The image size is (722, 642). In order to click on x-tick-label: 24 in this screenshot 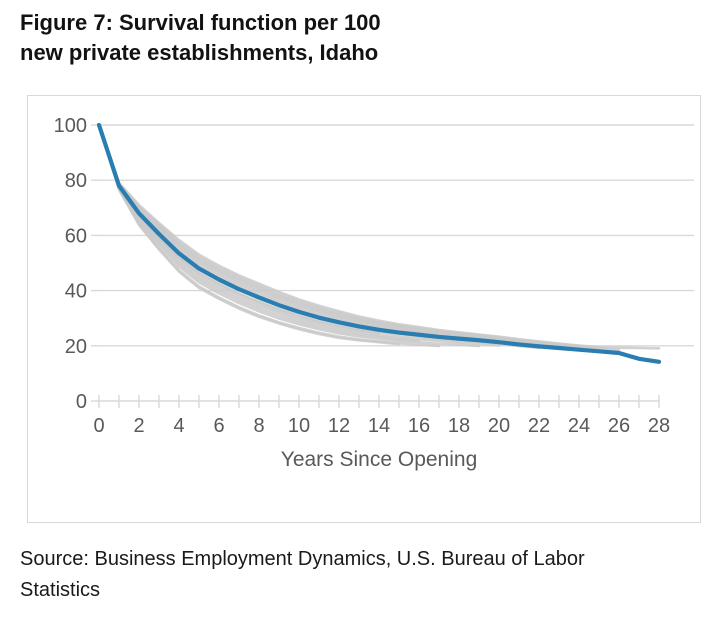, I will do `click(579, 426)`.